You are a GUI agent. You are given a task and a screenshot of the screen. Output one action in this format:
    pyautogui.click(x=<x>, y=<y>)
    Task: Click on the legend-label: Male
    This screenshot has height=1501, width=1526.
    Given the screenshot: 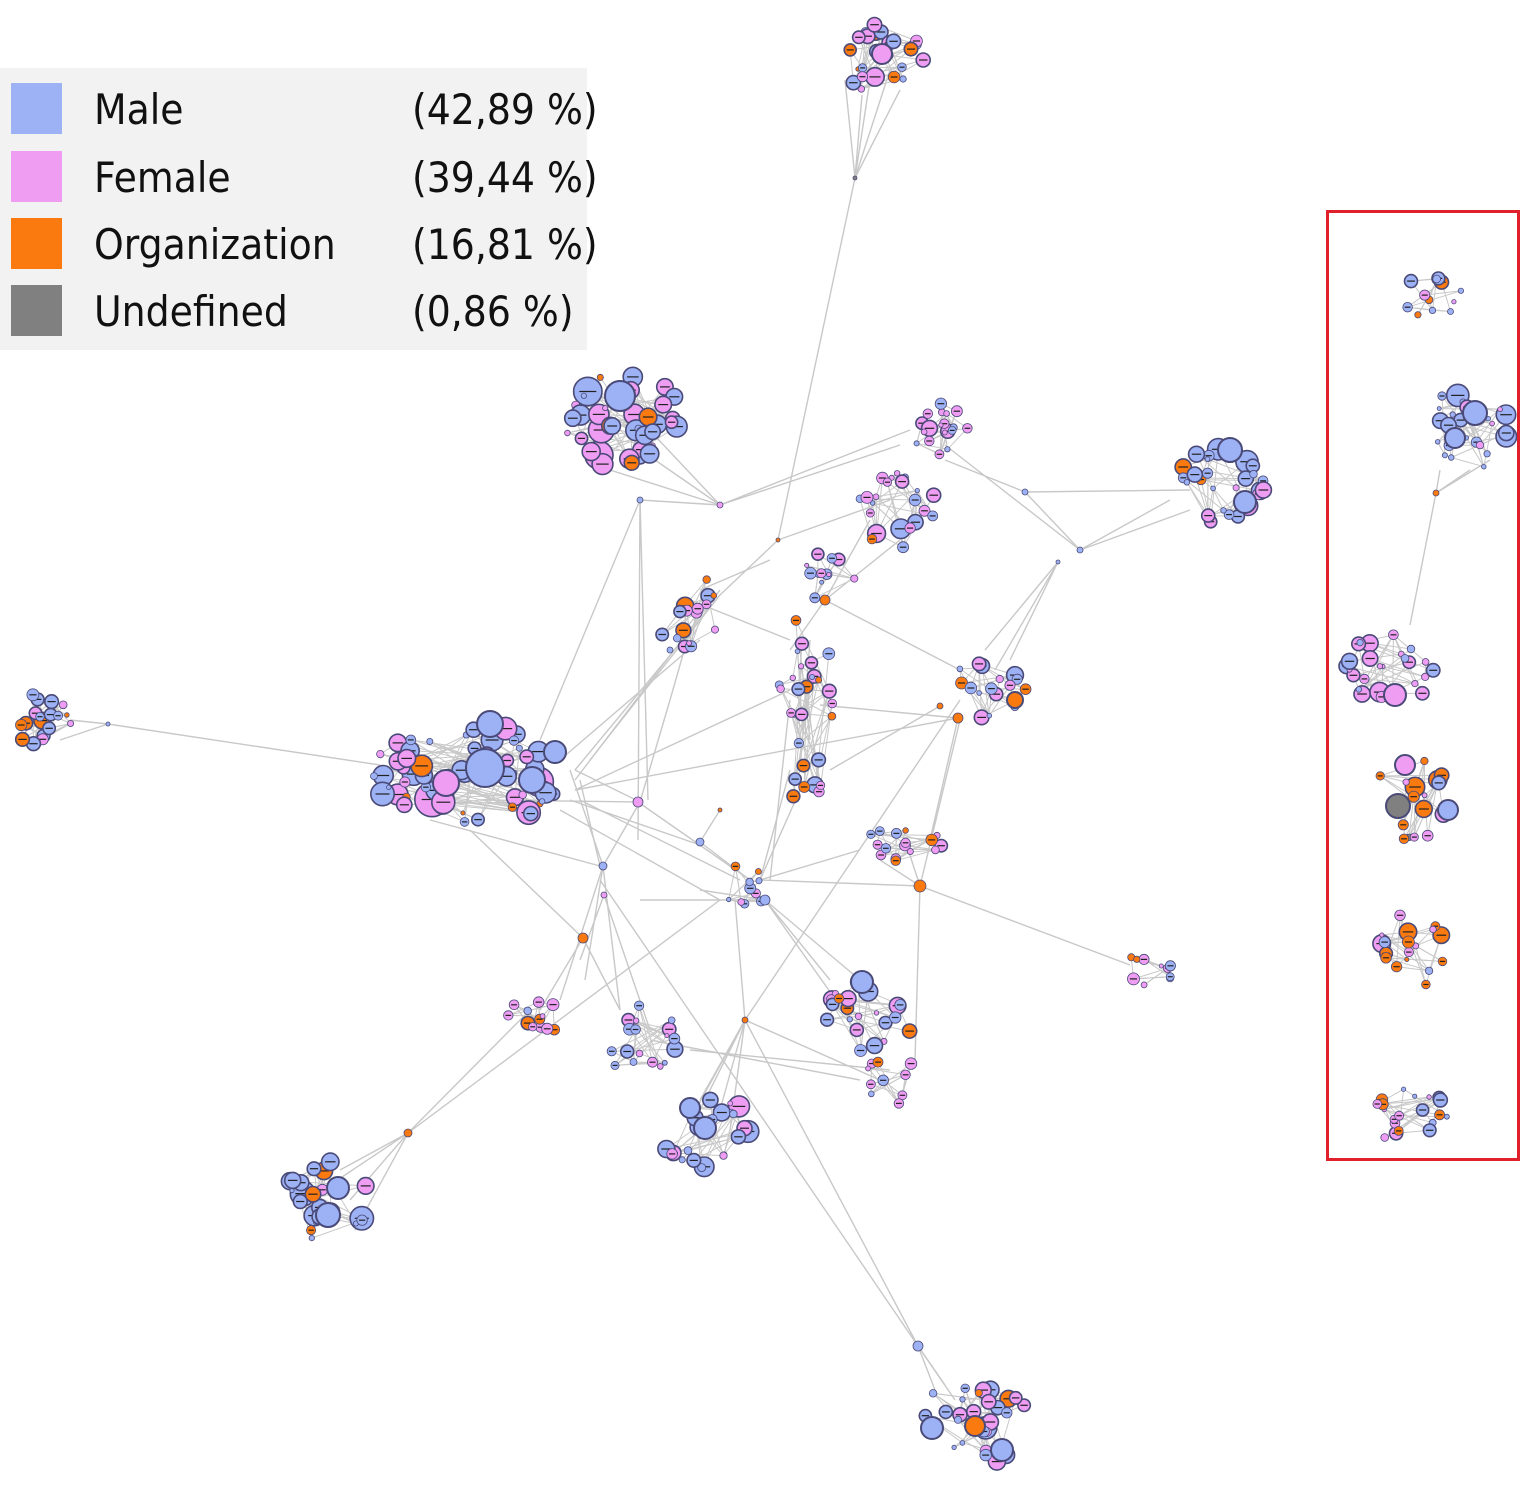 What is the action you would take?
    pyautogui.click(x=139, y=109)
    